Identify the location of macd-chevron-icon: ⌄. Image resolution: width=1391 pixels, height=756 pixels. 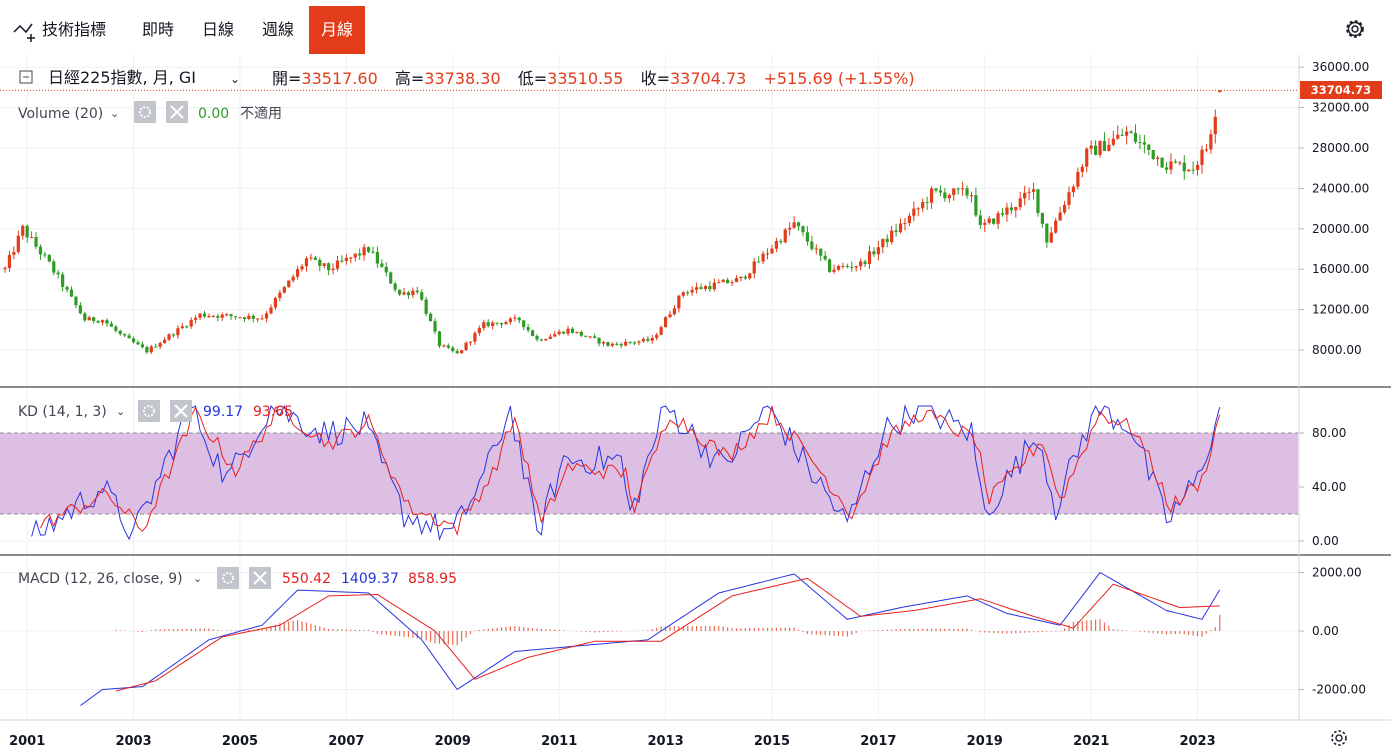
(197, 578).